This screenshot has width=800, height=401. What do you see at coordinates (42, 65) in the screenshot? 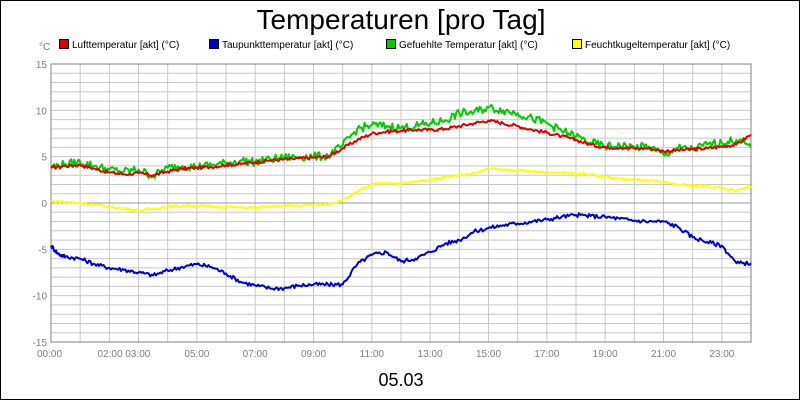
I see `y-tick-label: 15` at bounding box center [42, 65].